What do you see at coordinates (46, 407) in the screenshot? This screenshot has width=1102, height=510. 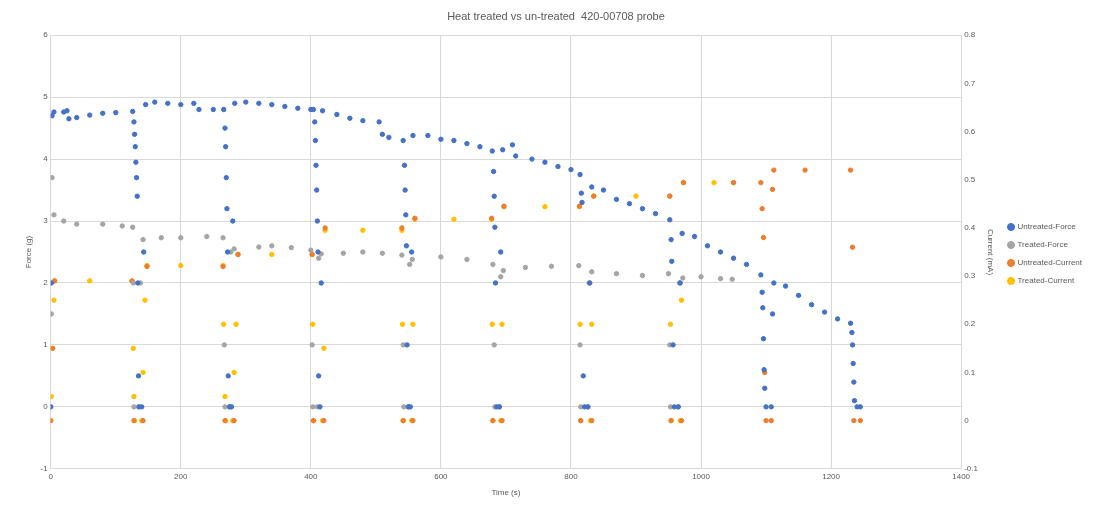 I see `y-tick-label: 0` at bounding box center [46, 407].